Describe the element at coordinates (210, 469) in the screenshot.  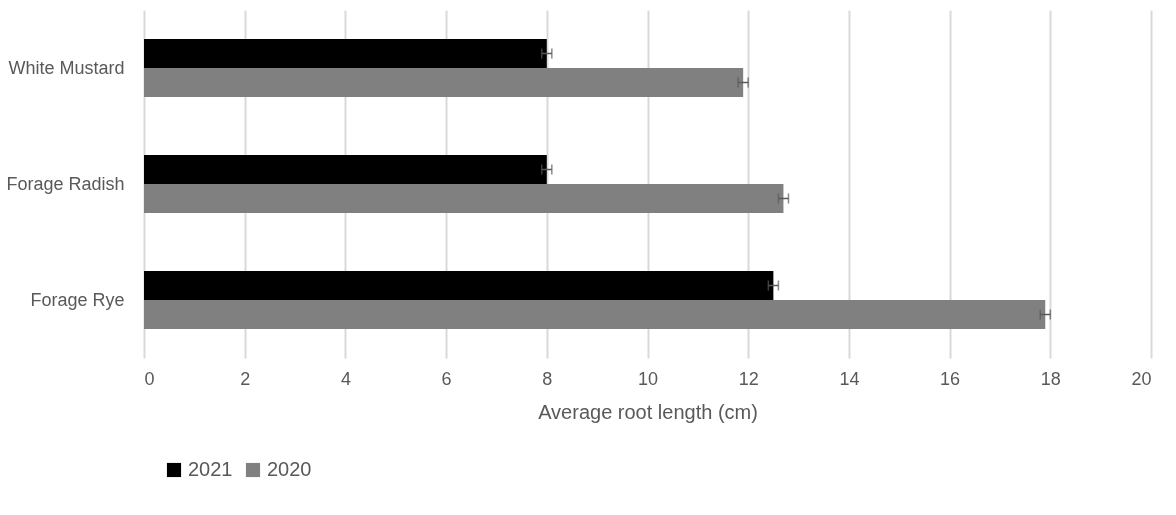
I see `legend-label: 2021` at that location.